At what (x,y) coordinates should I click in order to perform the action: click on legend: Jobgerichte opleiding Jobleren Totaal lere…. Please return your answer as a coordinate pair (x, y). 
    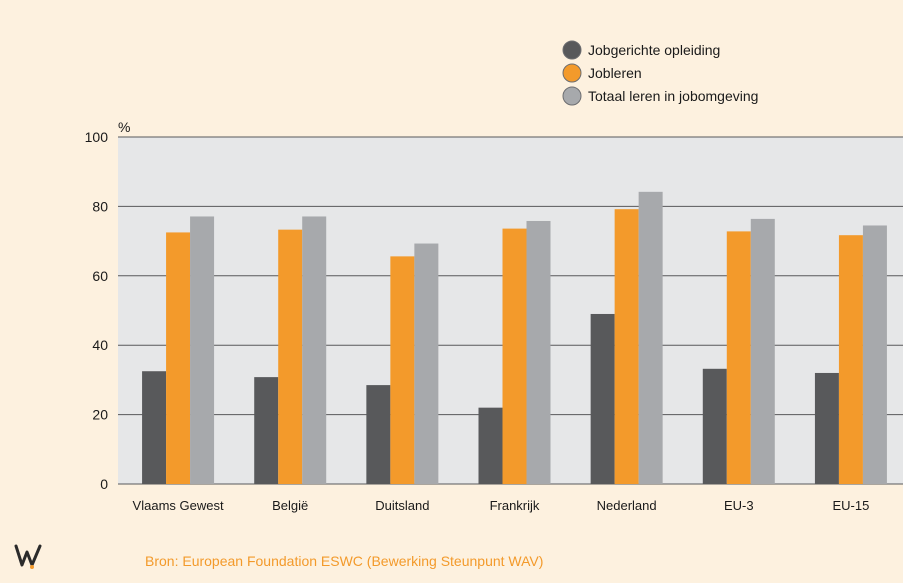
    Looking at the image, I should click on (660, 73).